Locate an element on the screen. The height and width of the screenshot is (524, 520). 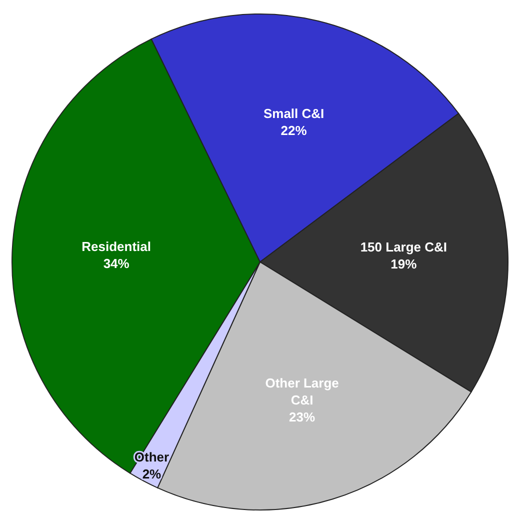
slice-label: Small C&I is located at coordinates (293, 114).